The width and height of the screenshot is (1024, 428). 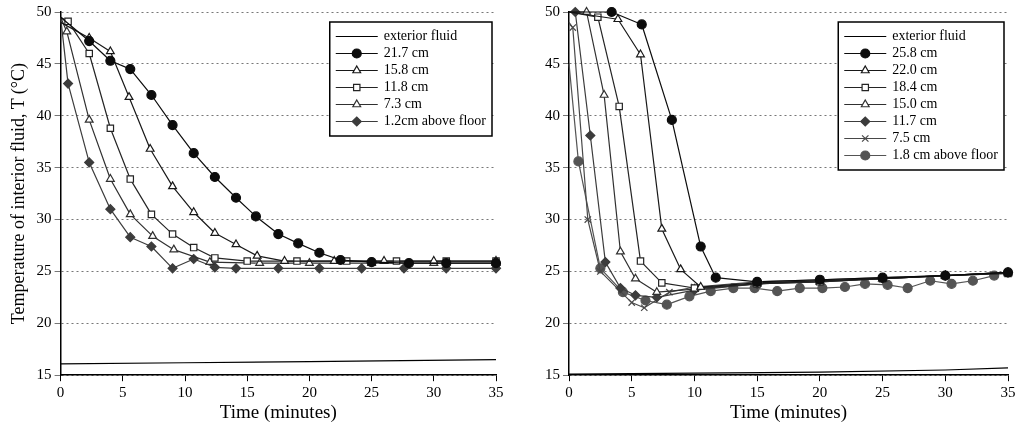 What do you see at coordinates (911, 138) in the screenshot?
I see `legend-label: 7.5 cm` at bounding box center [911, 138].